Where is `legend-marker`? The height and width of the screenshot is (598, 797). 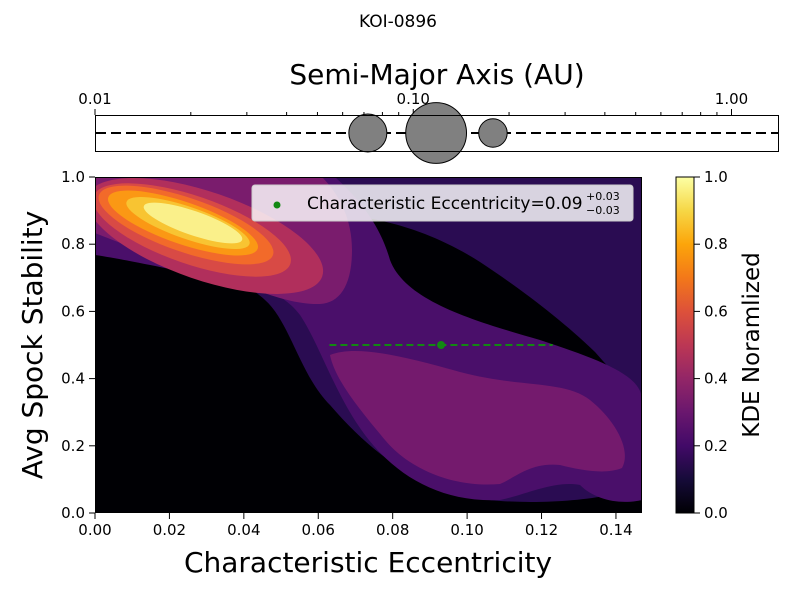
legend-marker is located at coordinates (277, 205).